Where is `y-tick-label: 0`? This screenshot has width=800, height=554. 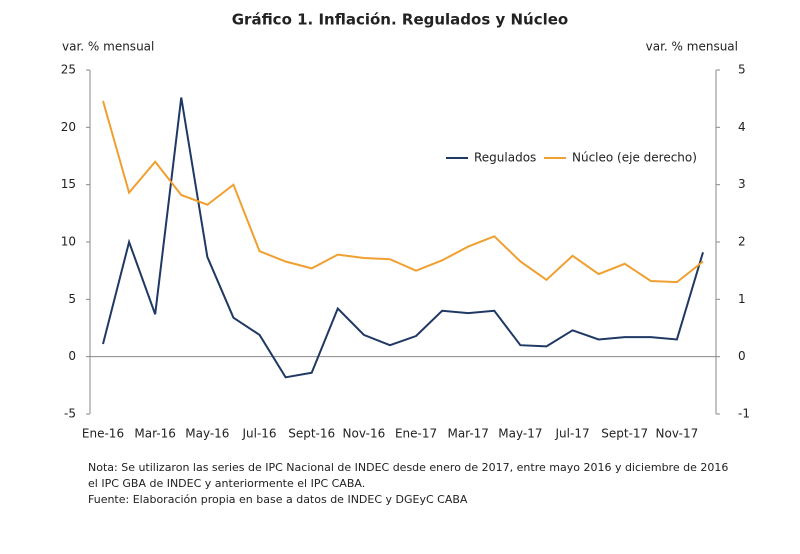 y-tick-label: 0 is located at coordinates (72, 356).